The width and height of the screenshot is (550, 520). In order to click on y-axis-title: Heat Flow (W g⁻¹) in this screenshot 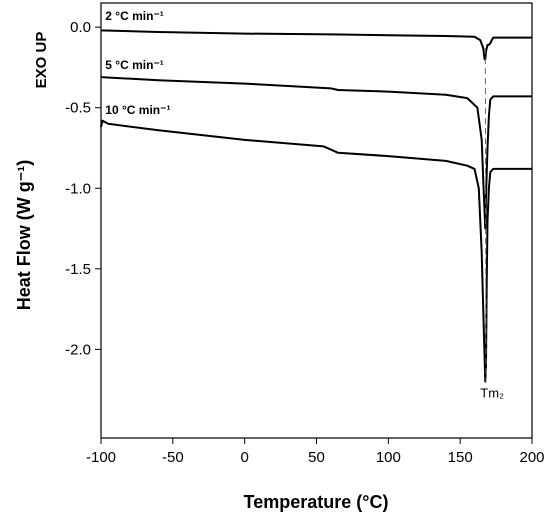, I will do `click(24, 235)`.